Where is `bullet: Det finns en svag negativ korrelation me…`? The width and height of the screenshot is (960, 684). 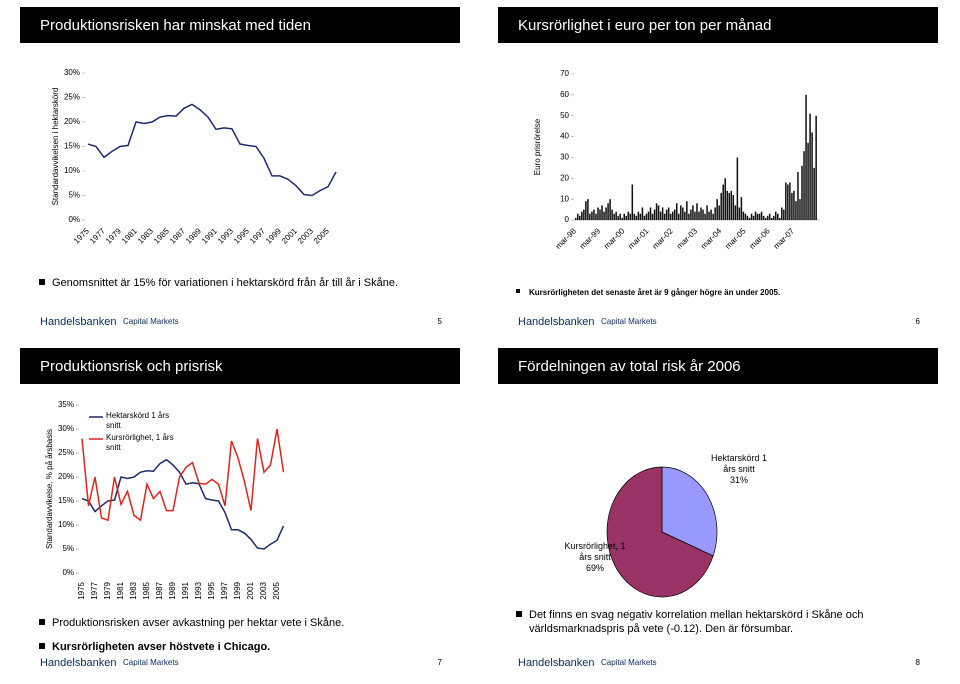
bullet: Det finns en svag negativ korrelation me… is located at coordinates (696, 622).